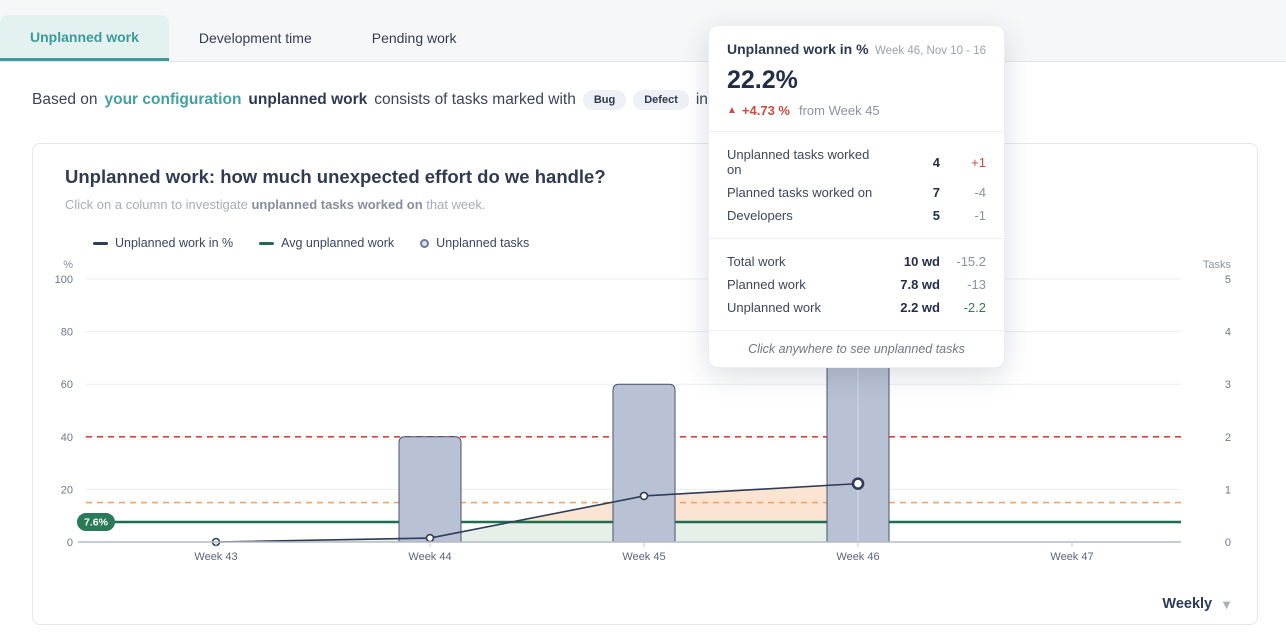 Image resolution: width=1286 pixels, height=634 pixels. What do you see at coordinates (856, 348) in the screenshot?
I see `tooltip-footer-hint: Click anywhere to see unplanned tasks` at bounding box center [856, 348].